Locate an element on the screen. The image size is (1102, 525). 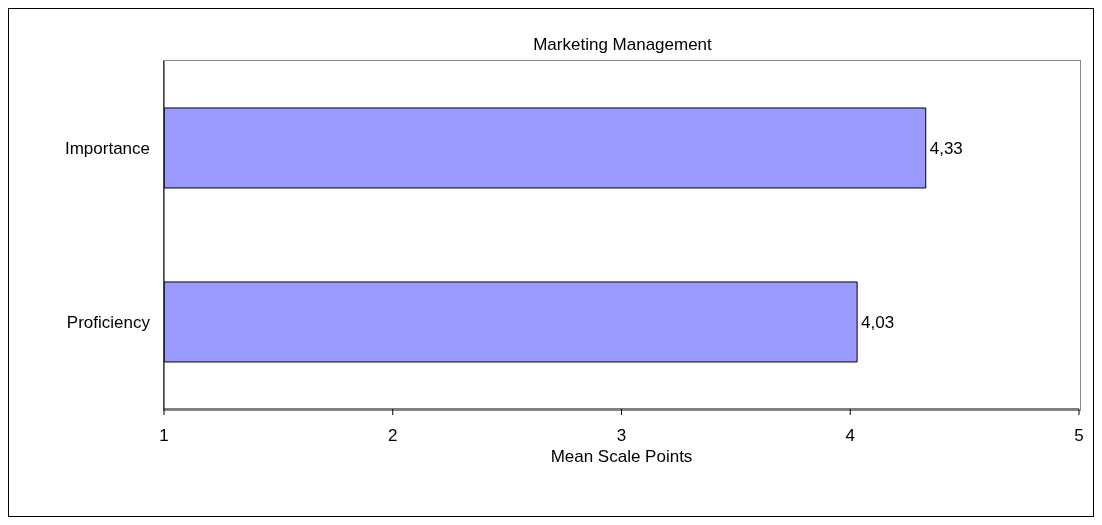
chart-title: Marketing Management is located at coordinates (622, 45).